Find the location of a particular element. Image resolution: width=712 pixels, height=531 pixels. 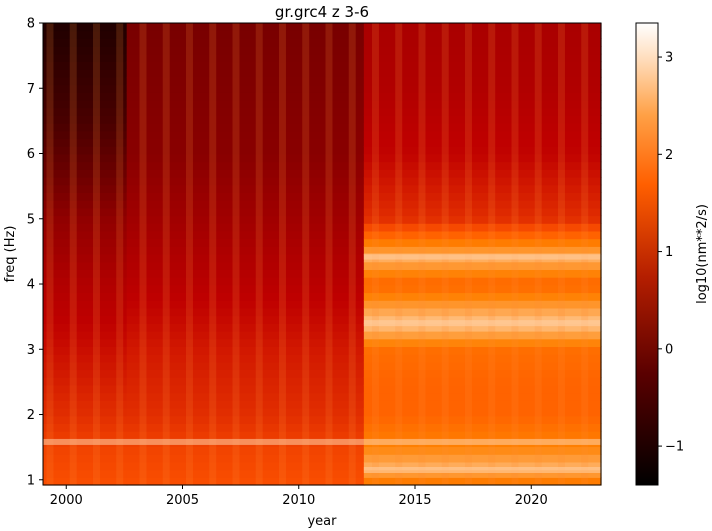

colorbar-tick-label: 3 is located at coordinates (669, 58).